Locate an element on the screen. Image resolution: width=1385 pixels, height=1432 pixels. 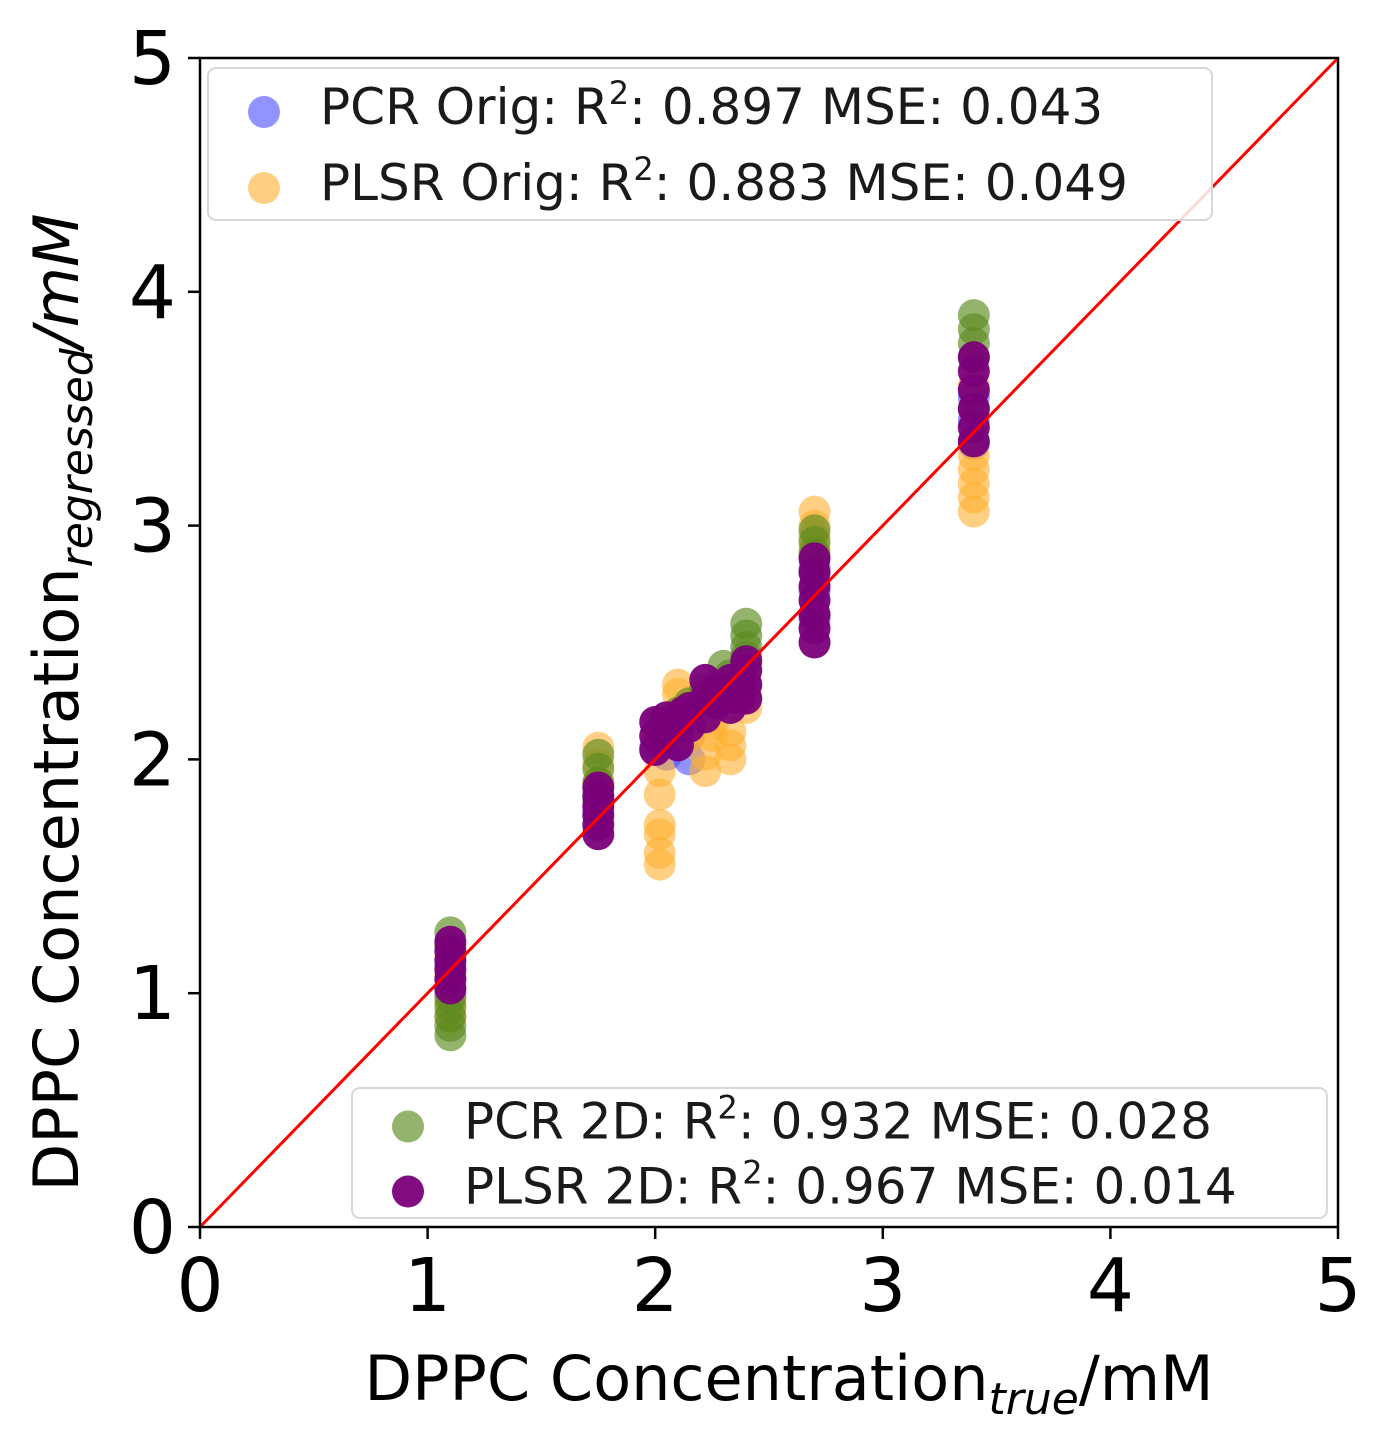
x-tick-label: 2 is located at coordinates (655, 1286).